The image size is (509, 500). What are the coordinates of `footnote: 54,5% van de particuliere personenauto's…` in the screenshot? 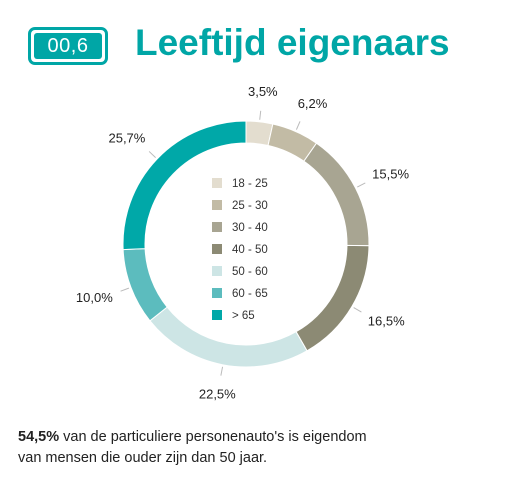 It's located at (253, 448).